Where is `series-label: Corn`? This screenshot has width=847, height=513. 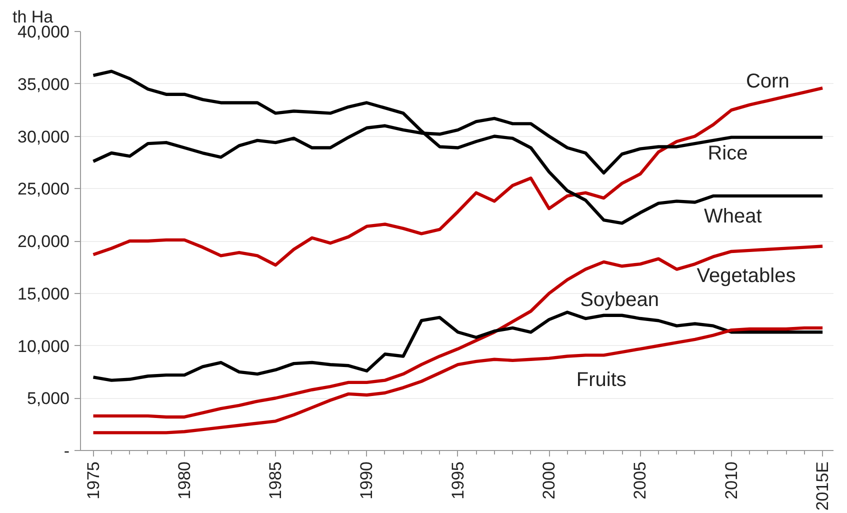
series-label: Corn is located at coordinates (768, 81).